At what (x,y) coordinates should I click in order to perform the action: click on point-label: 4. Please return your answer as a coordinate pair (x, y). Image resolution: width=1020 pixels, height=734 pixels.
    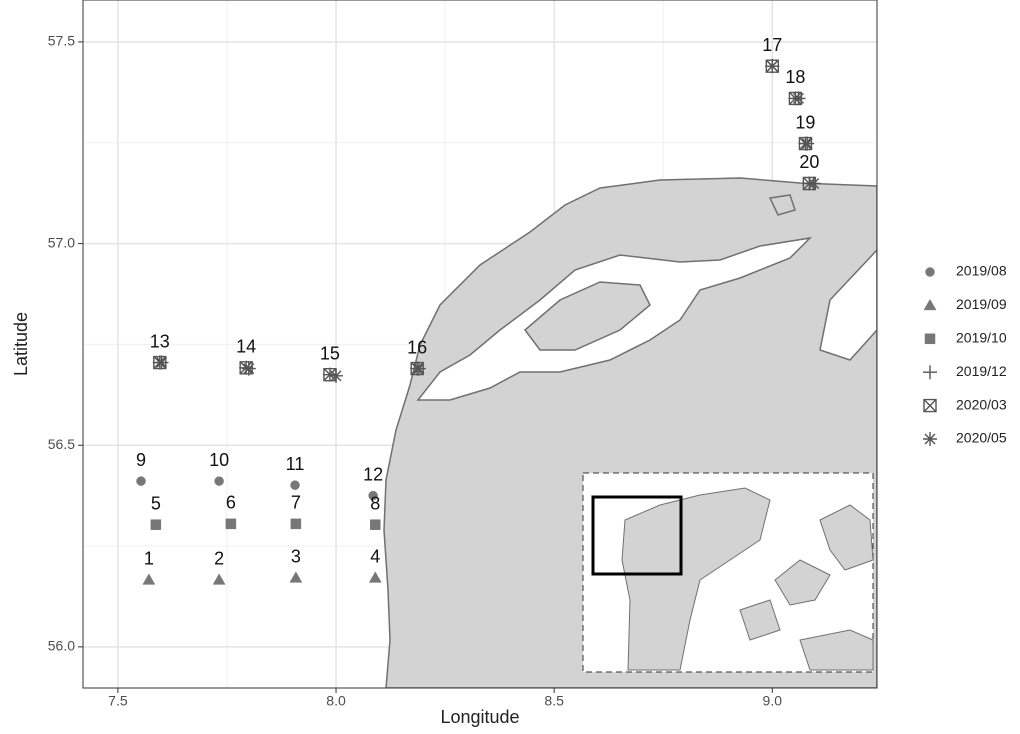
    Looking at the image, I should click on (375, 557).